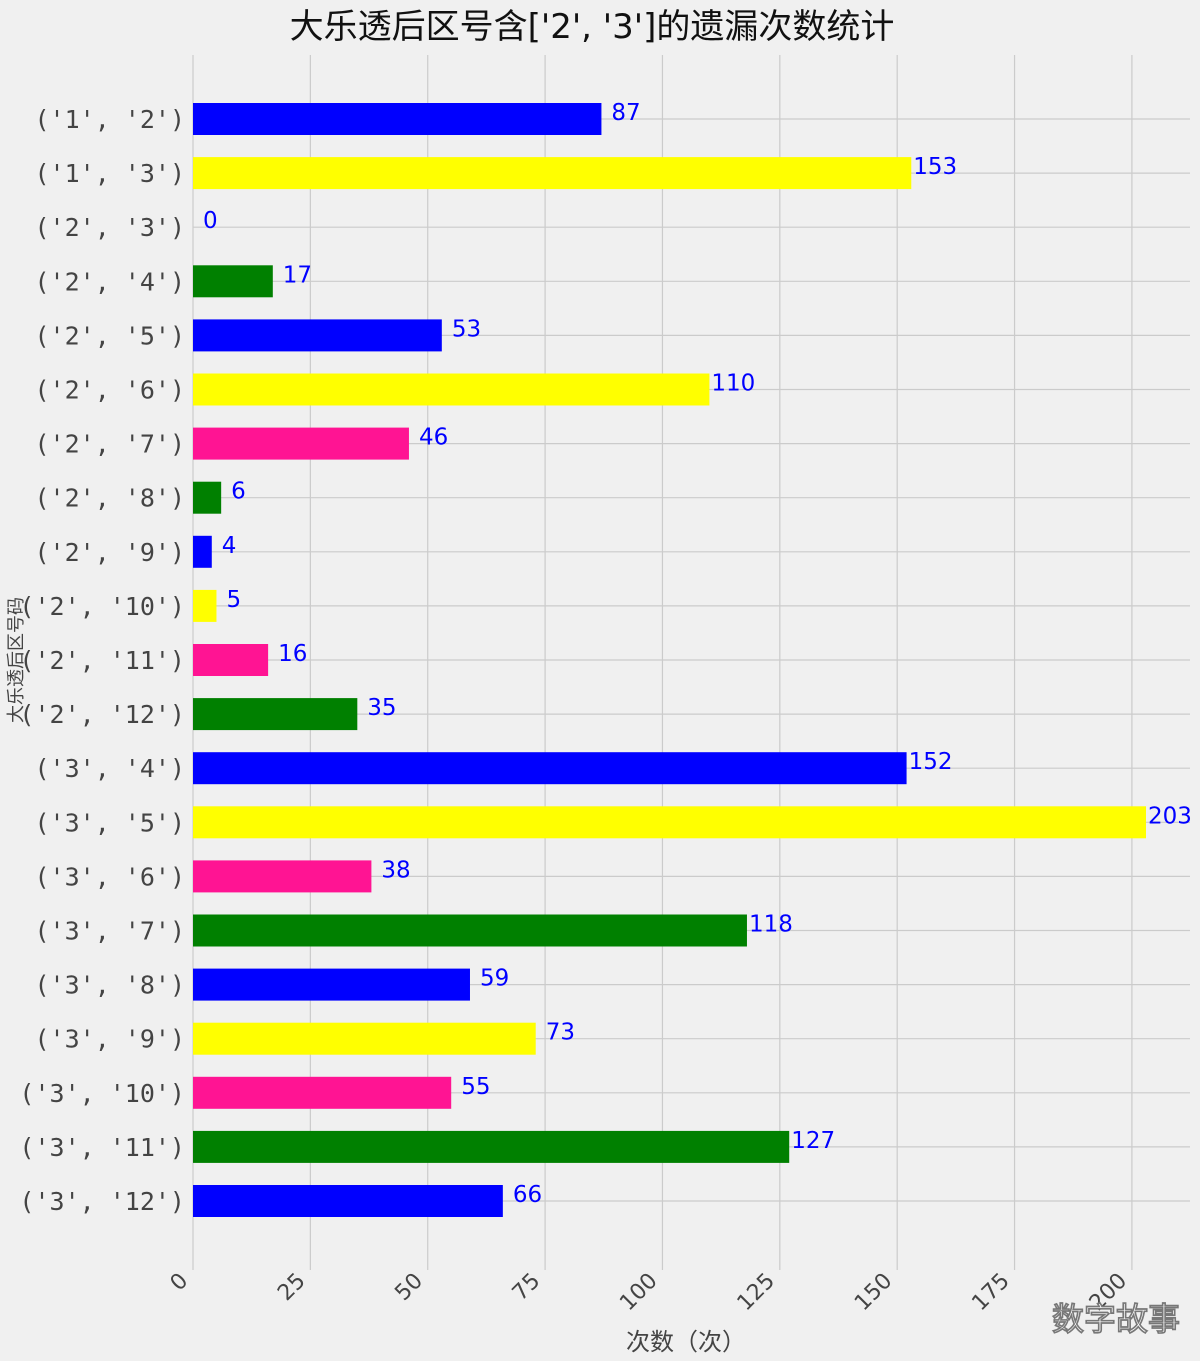 The width and height of the screenshot is (1200, 1361). Describe the element at coordinates (109, 1039) in the screenshot. I see `y-tick-label: ('3', '9')` at that location.